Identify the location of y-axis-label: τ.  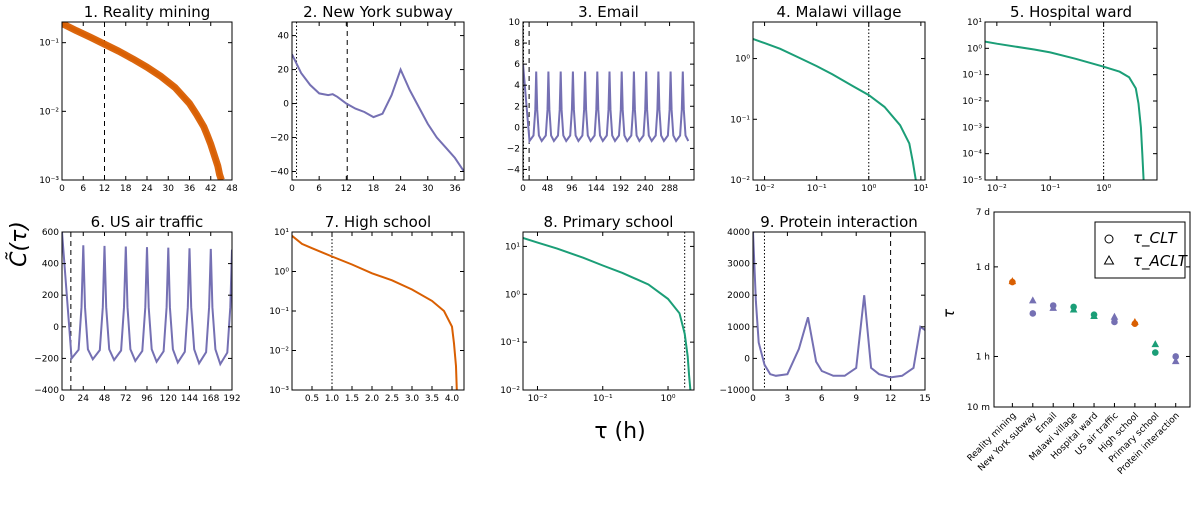
(949, 313).